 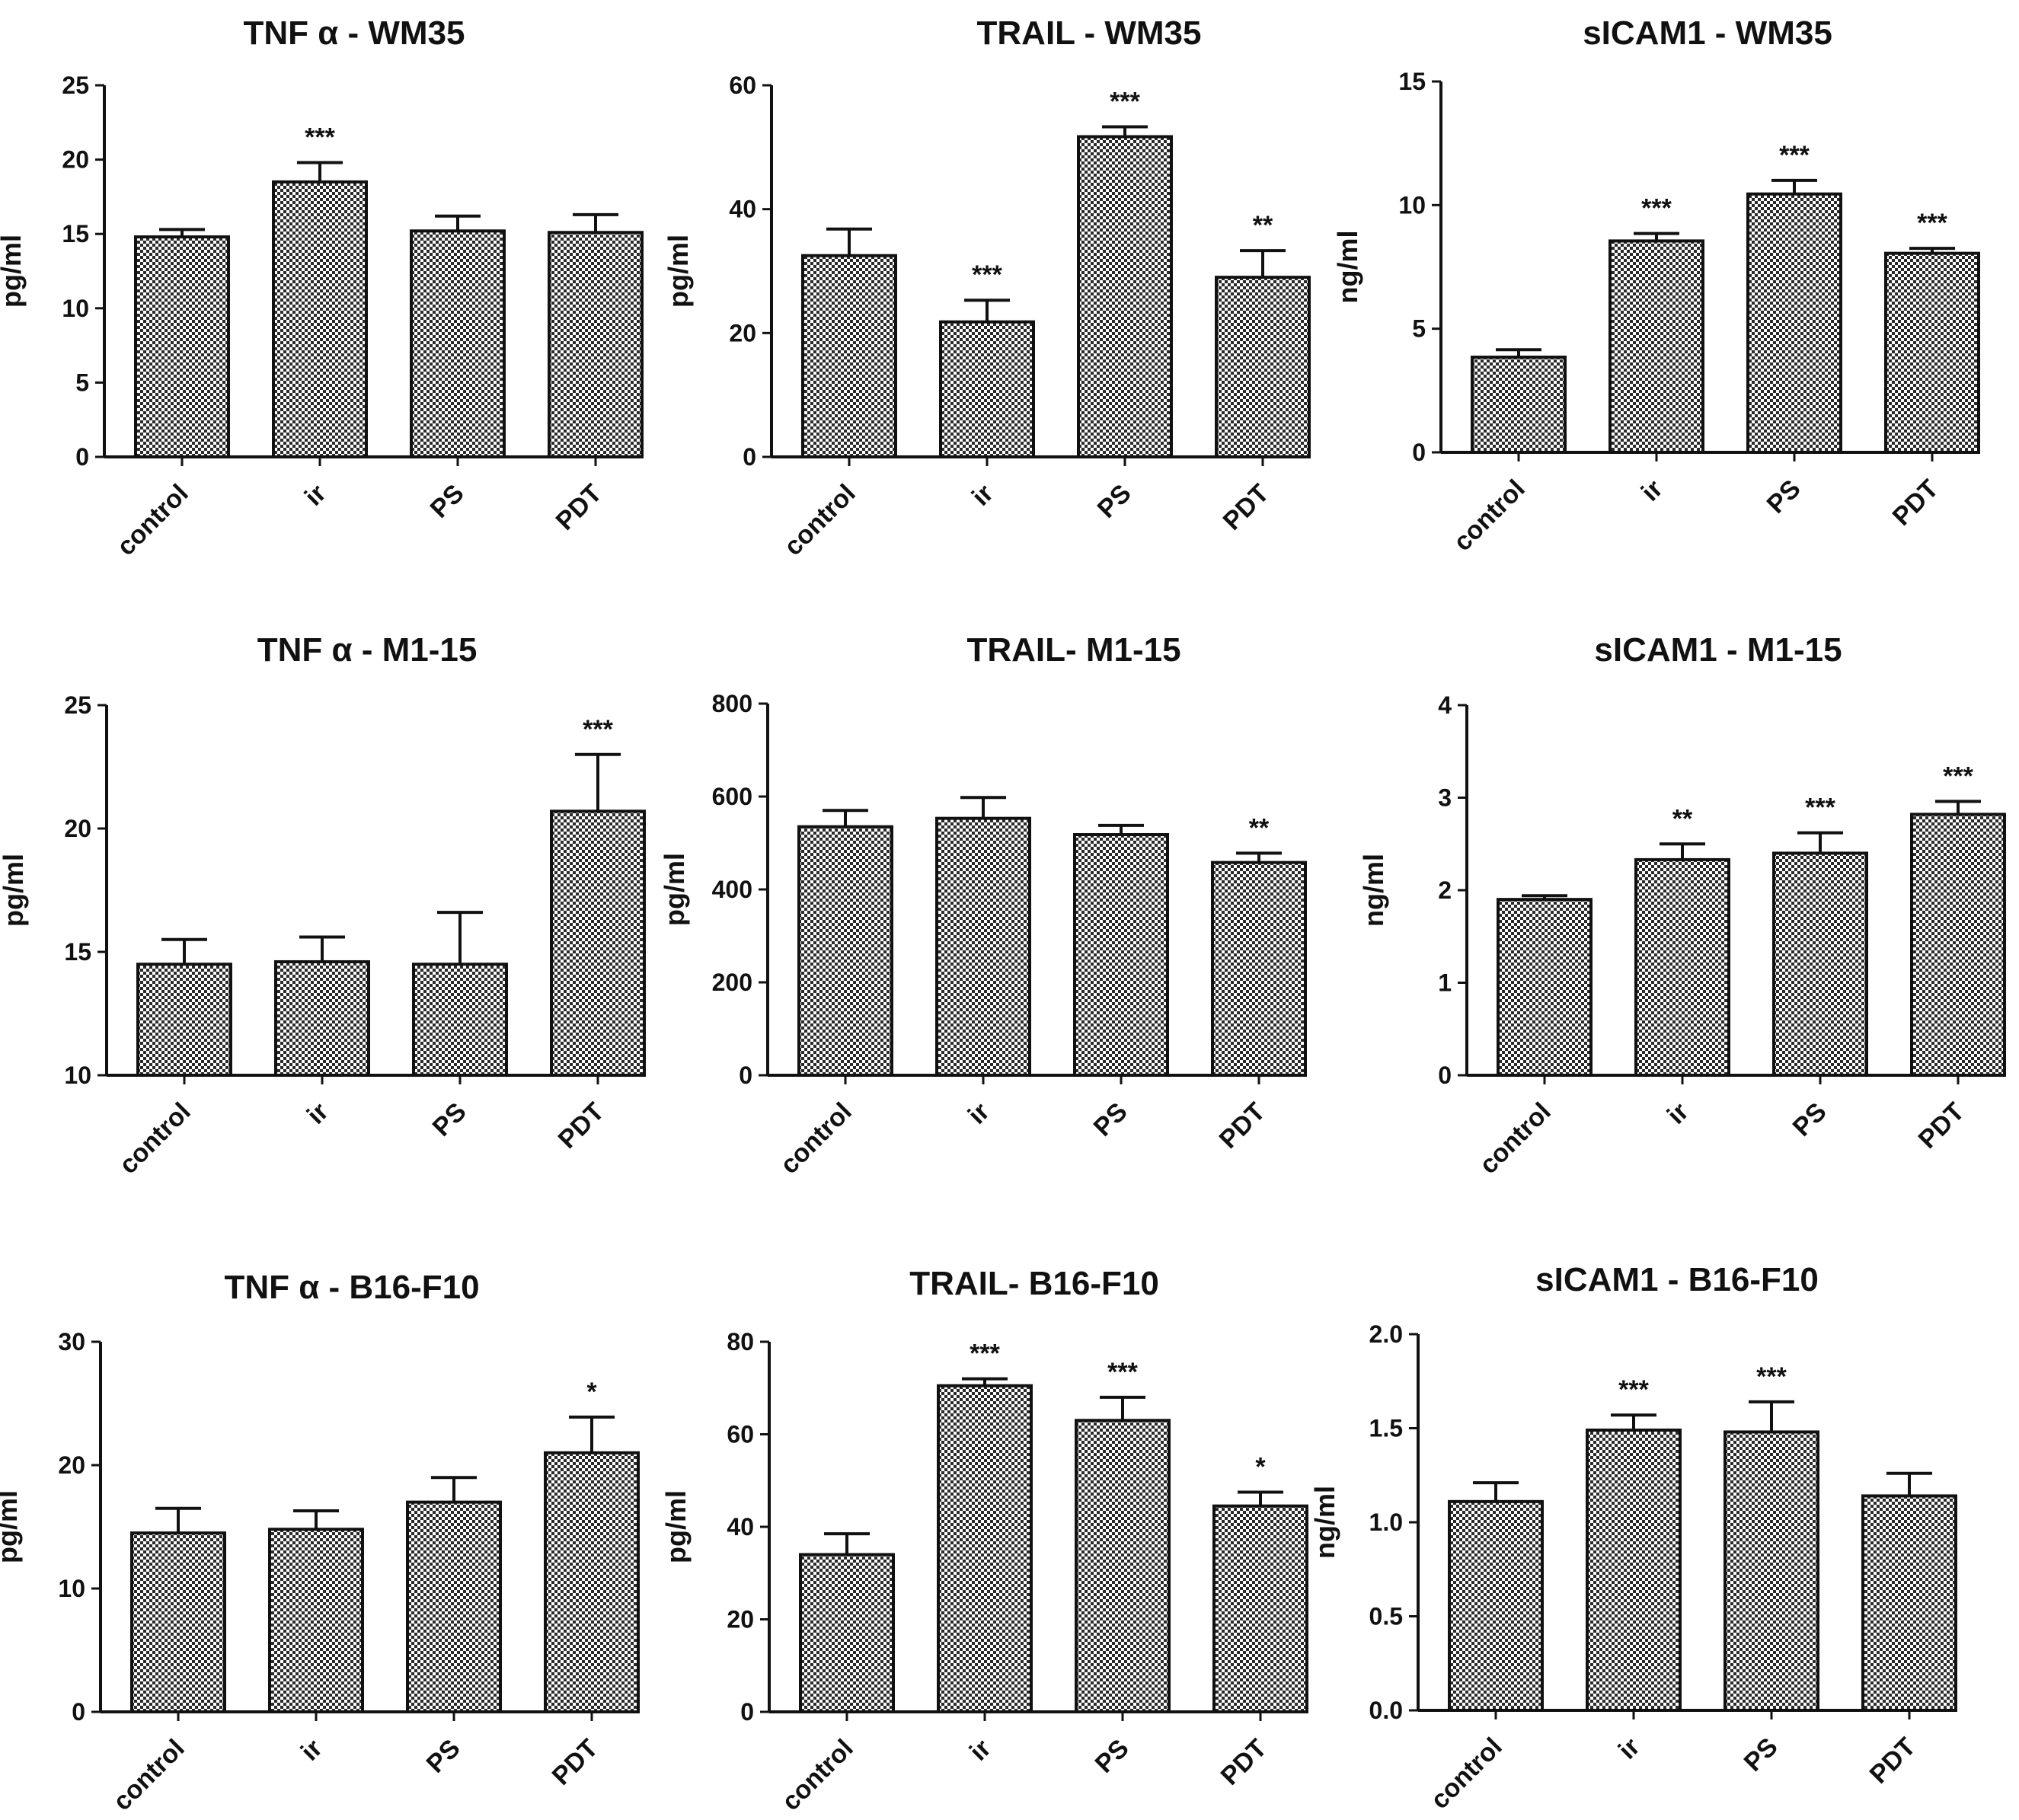 What do you see at coordinates (740, 1341) in the screenshot?
I see `y-tick-label: 80` at bounding box center [740, 1341].